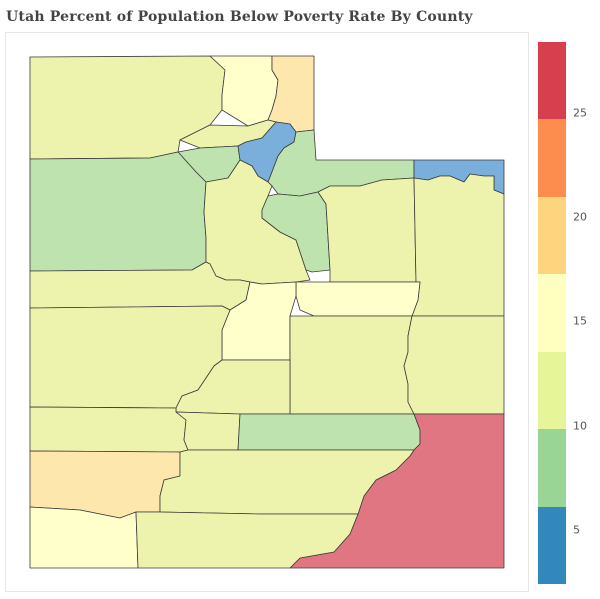 The image size is (600, 599). I want to click on color-scale-legend, so click(552, 313).